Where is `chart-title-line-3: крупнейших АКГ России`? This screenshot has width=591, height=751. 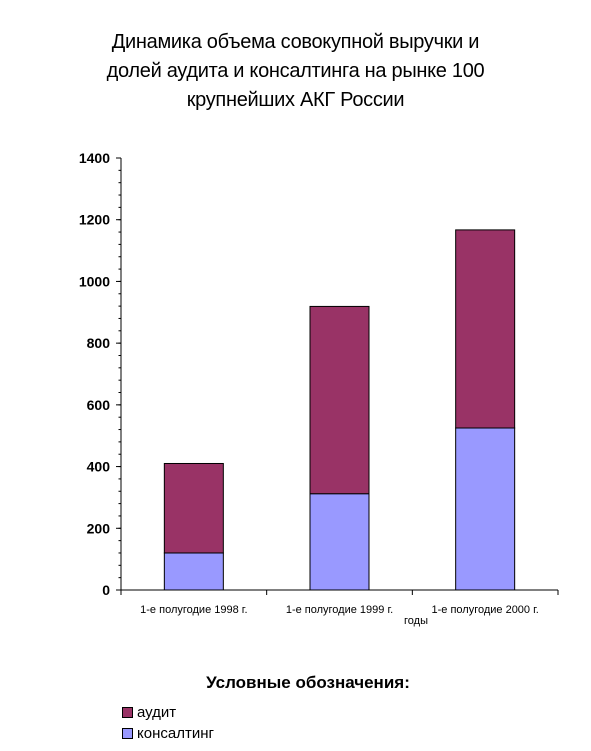 chart-title-line-3: крупнейших АКГ России is located at coordinates (295, 100).